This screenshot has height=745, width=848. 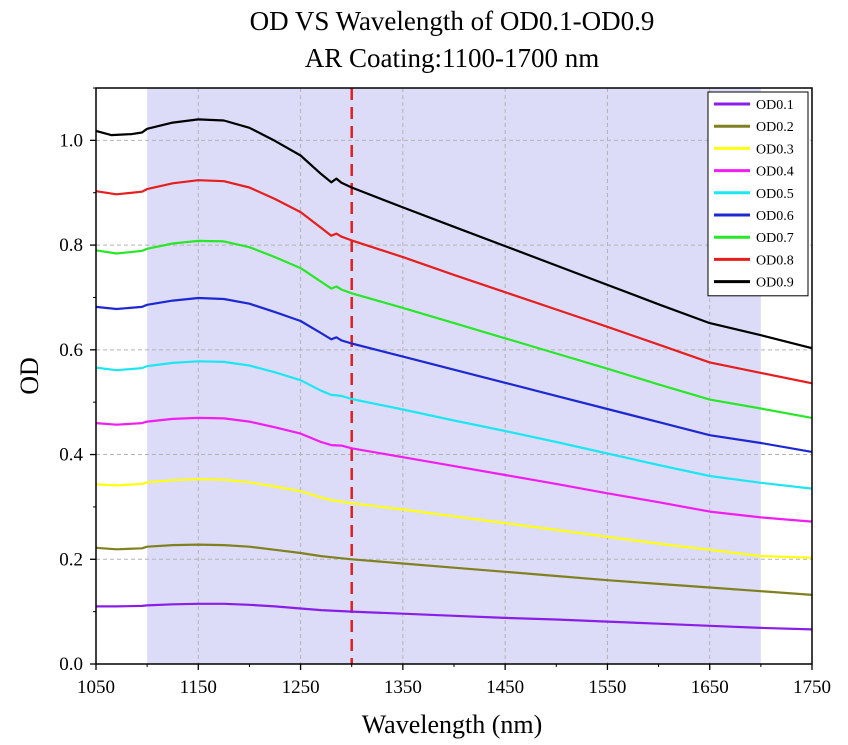 What do you see at coordinates (775, 105) in the screenshot?
I see `legend-label: OD0.1` at bounding box center [775, 105].